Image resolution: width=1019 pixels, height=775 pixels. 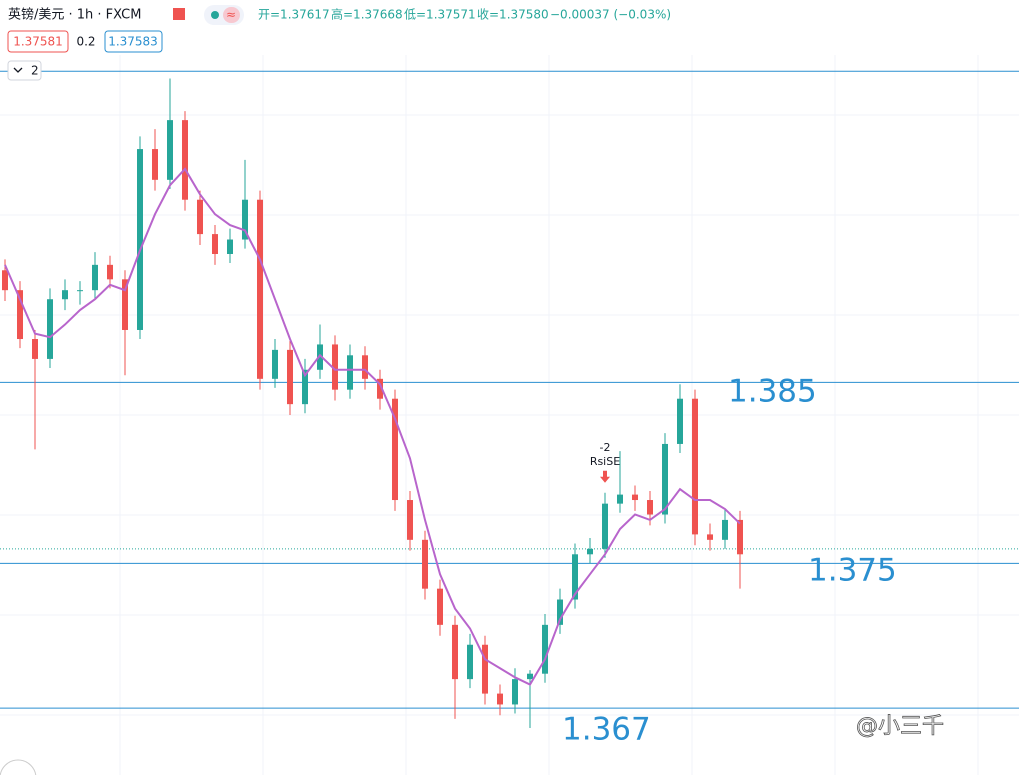 I want to click on sell-box, so click(x=38, y=41).